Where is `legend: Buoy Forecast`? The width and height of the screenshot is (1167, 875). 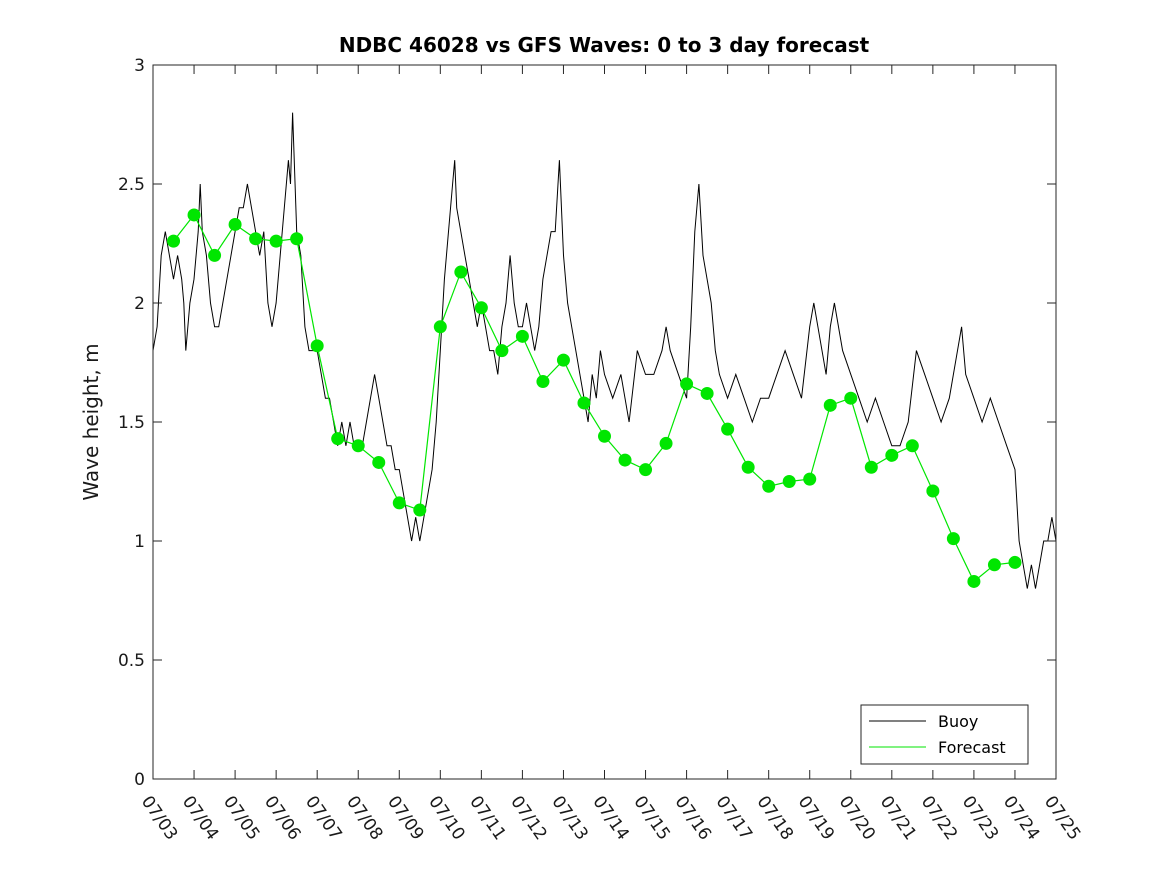 legend: Buoy Forecast is located at coordinates (944, 734).